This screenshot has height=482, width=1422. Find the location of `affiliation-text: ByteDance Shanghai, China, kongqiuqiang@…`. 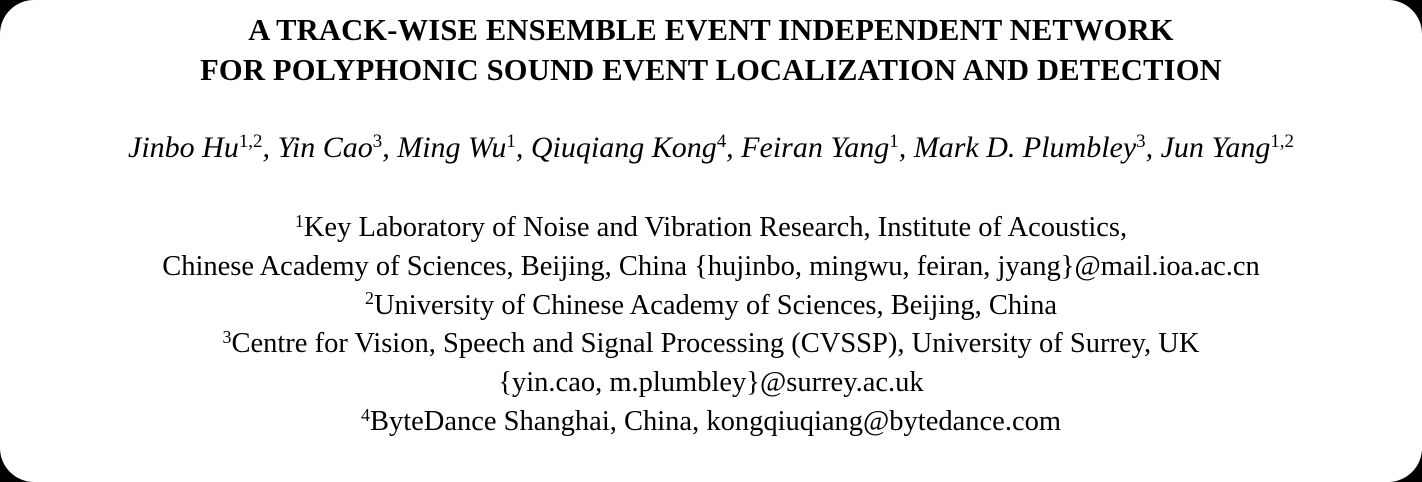

affiliation-text: ByteDance Shanghai, China, kongqiuqiang@… is located at coordinates (715, 421).